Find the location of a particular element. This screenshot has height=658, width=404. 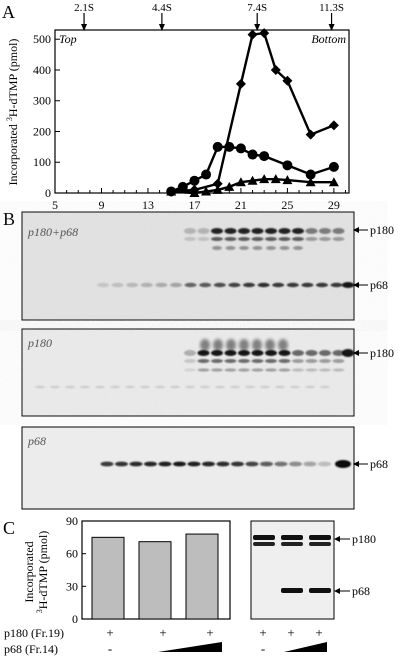

p180-arrowhead is located at coordinates (356, 230).